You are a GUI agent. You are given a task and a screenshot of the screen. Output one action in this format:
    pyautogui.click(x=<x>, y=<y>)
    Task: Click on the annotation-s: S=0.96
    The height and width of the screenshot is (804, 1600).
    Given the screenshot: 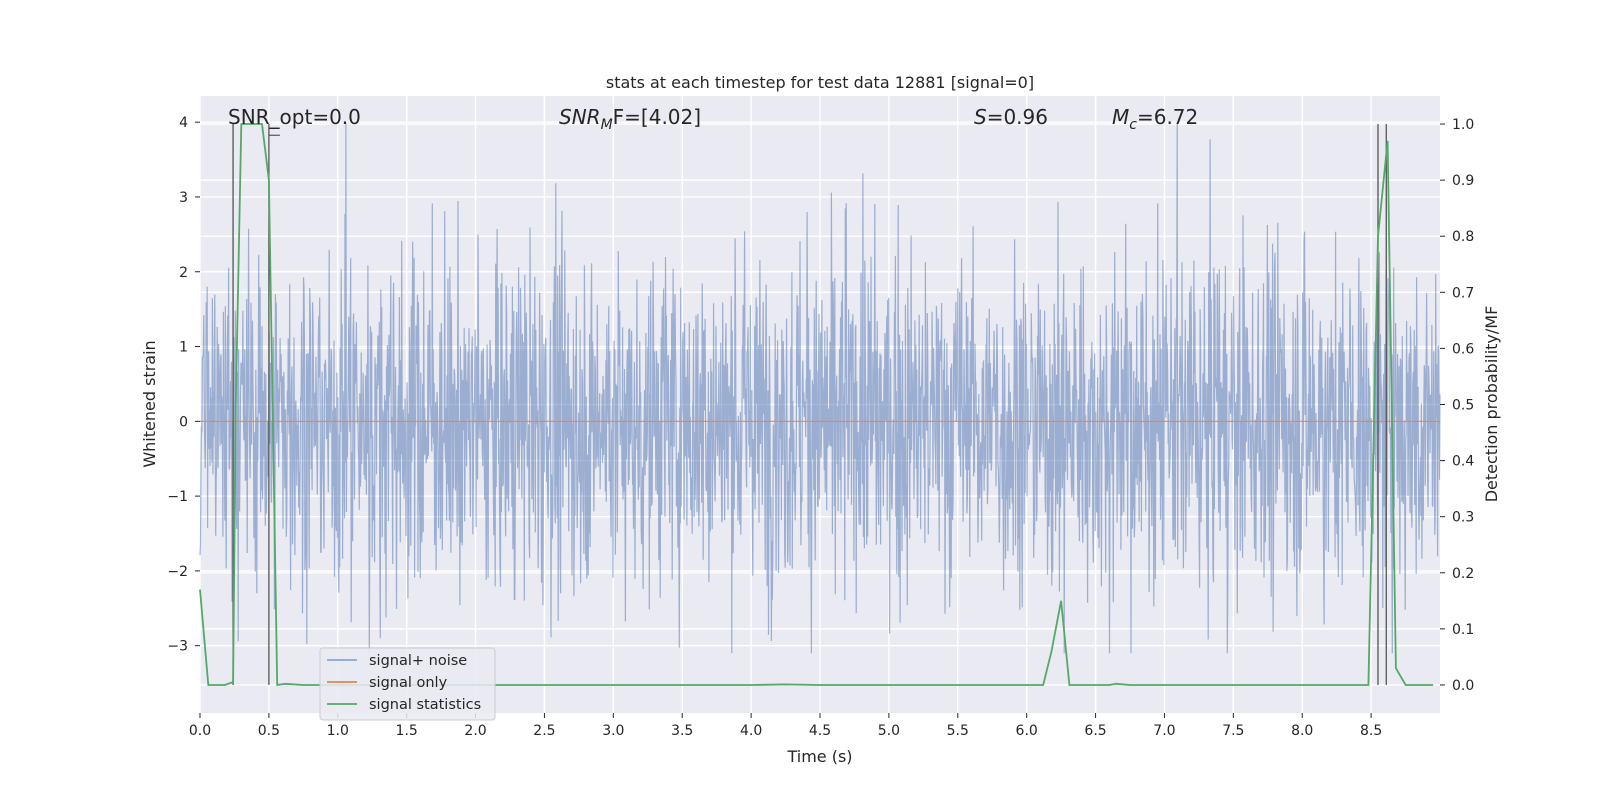 What is the action you would take?
    pyautogui.click(x=1011, y=117)
    